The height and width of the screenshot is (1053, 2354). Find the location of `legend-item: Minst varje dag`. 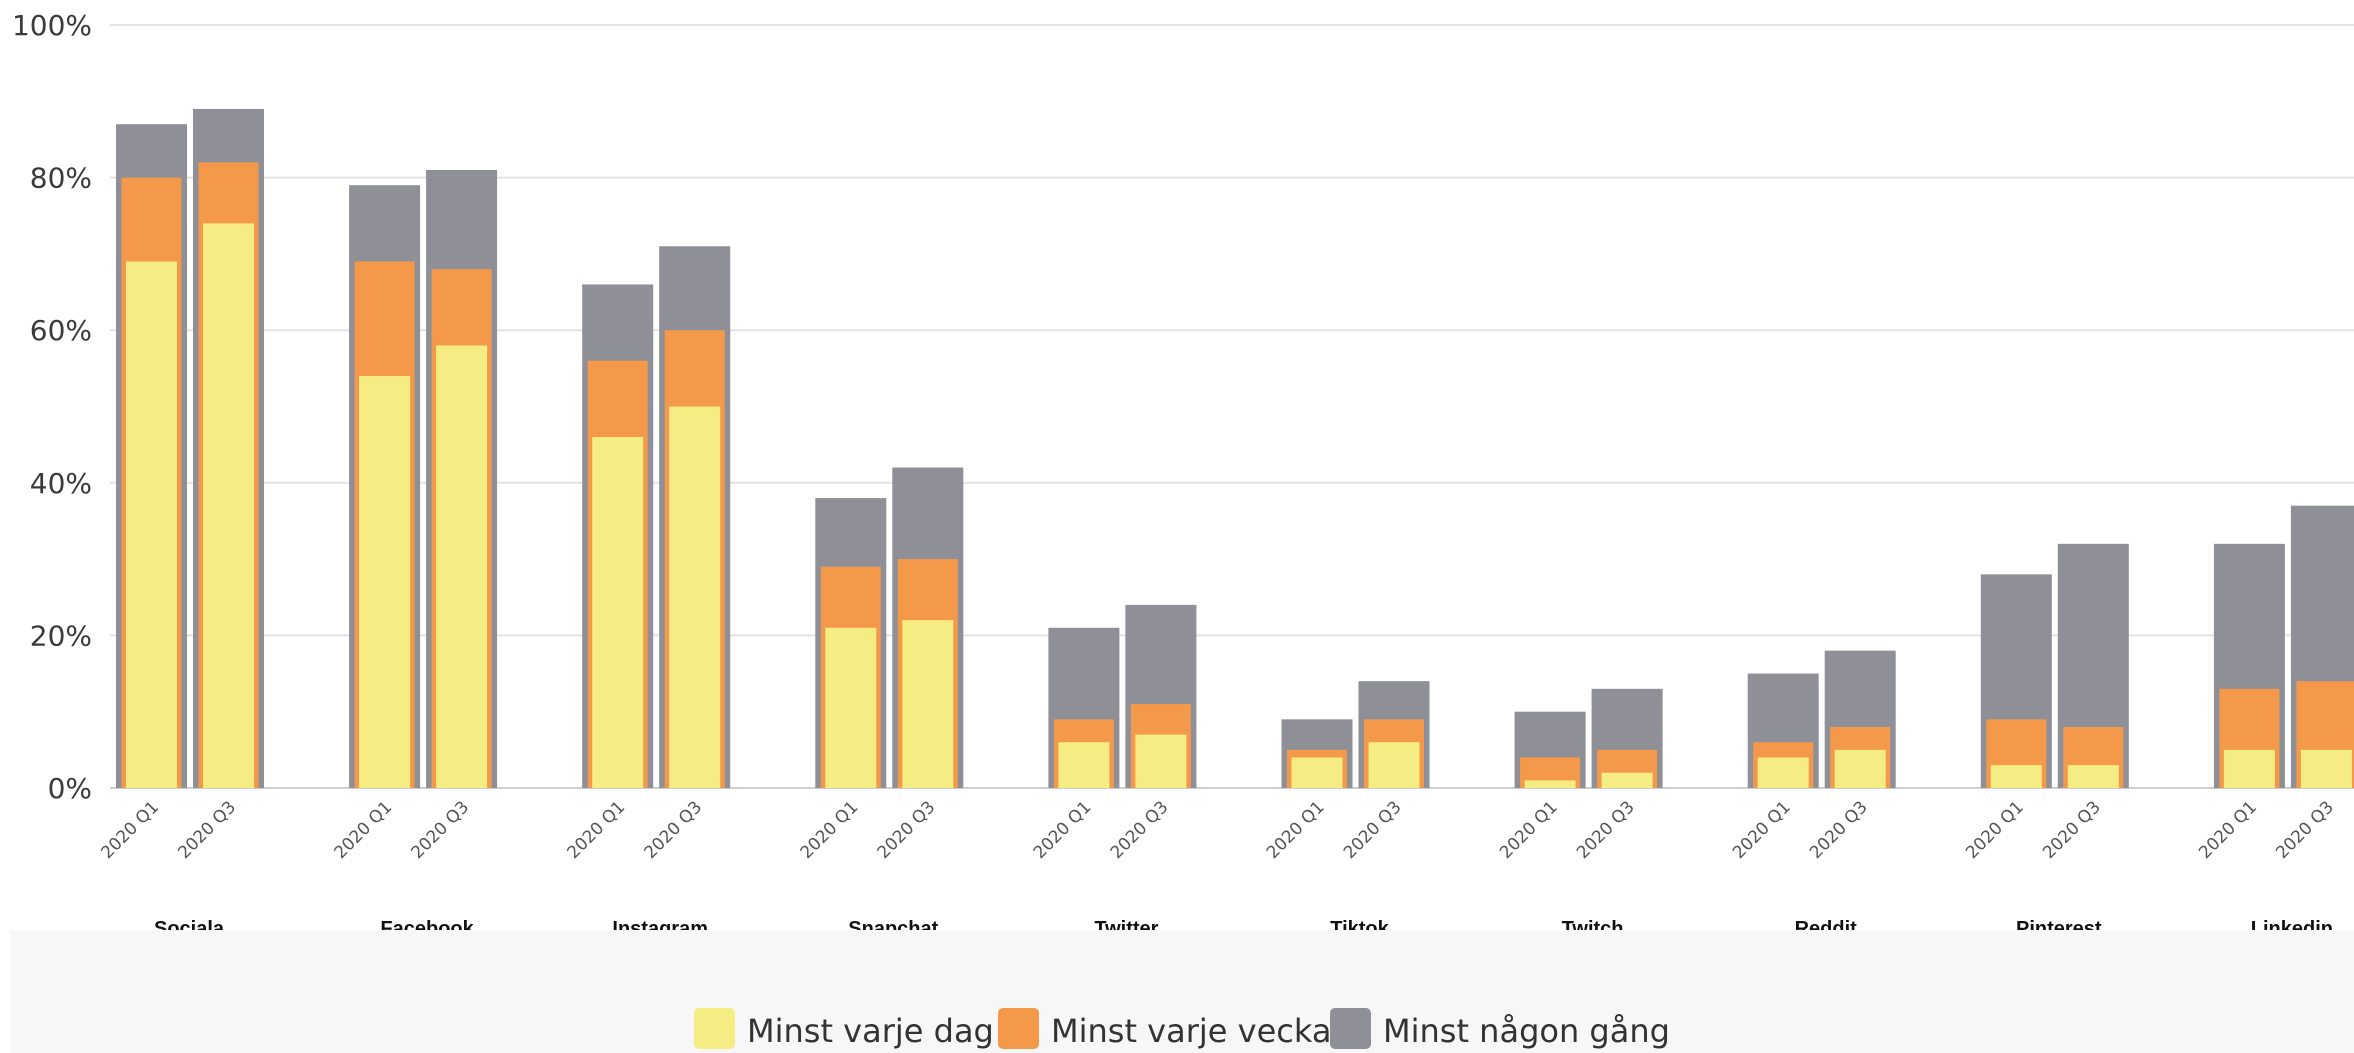

legend-item: Minst varje dag is located at coordinates (844, 1029).